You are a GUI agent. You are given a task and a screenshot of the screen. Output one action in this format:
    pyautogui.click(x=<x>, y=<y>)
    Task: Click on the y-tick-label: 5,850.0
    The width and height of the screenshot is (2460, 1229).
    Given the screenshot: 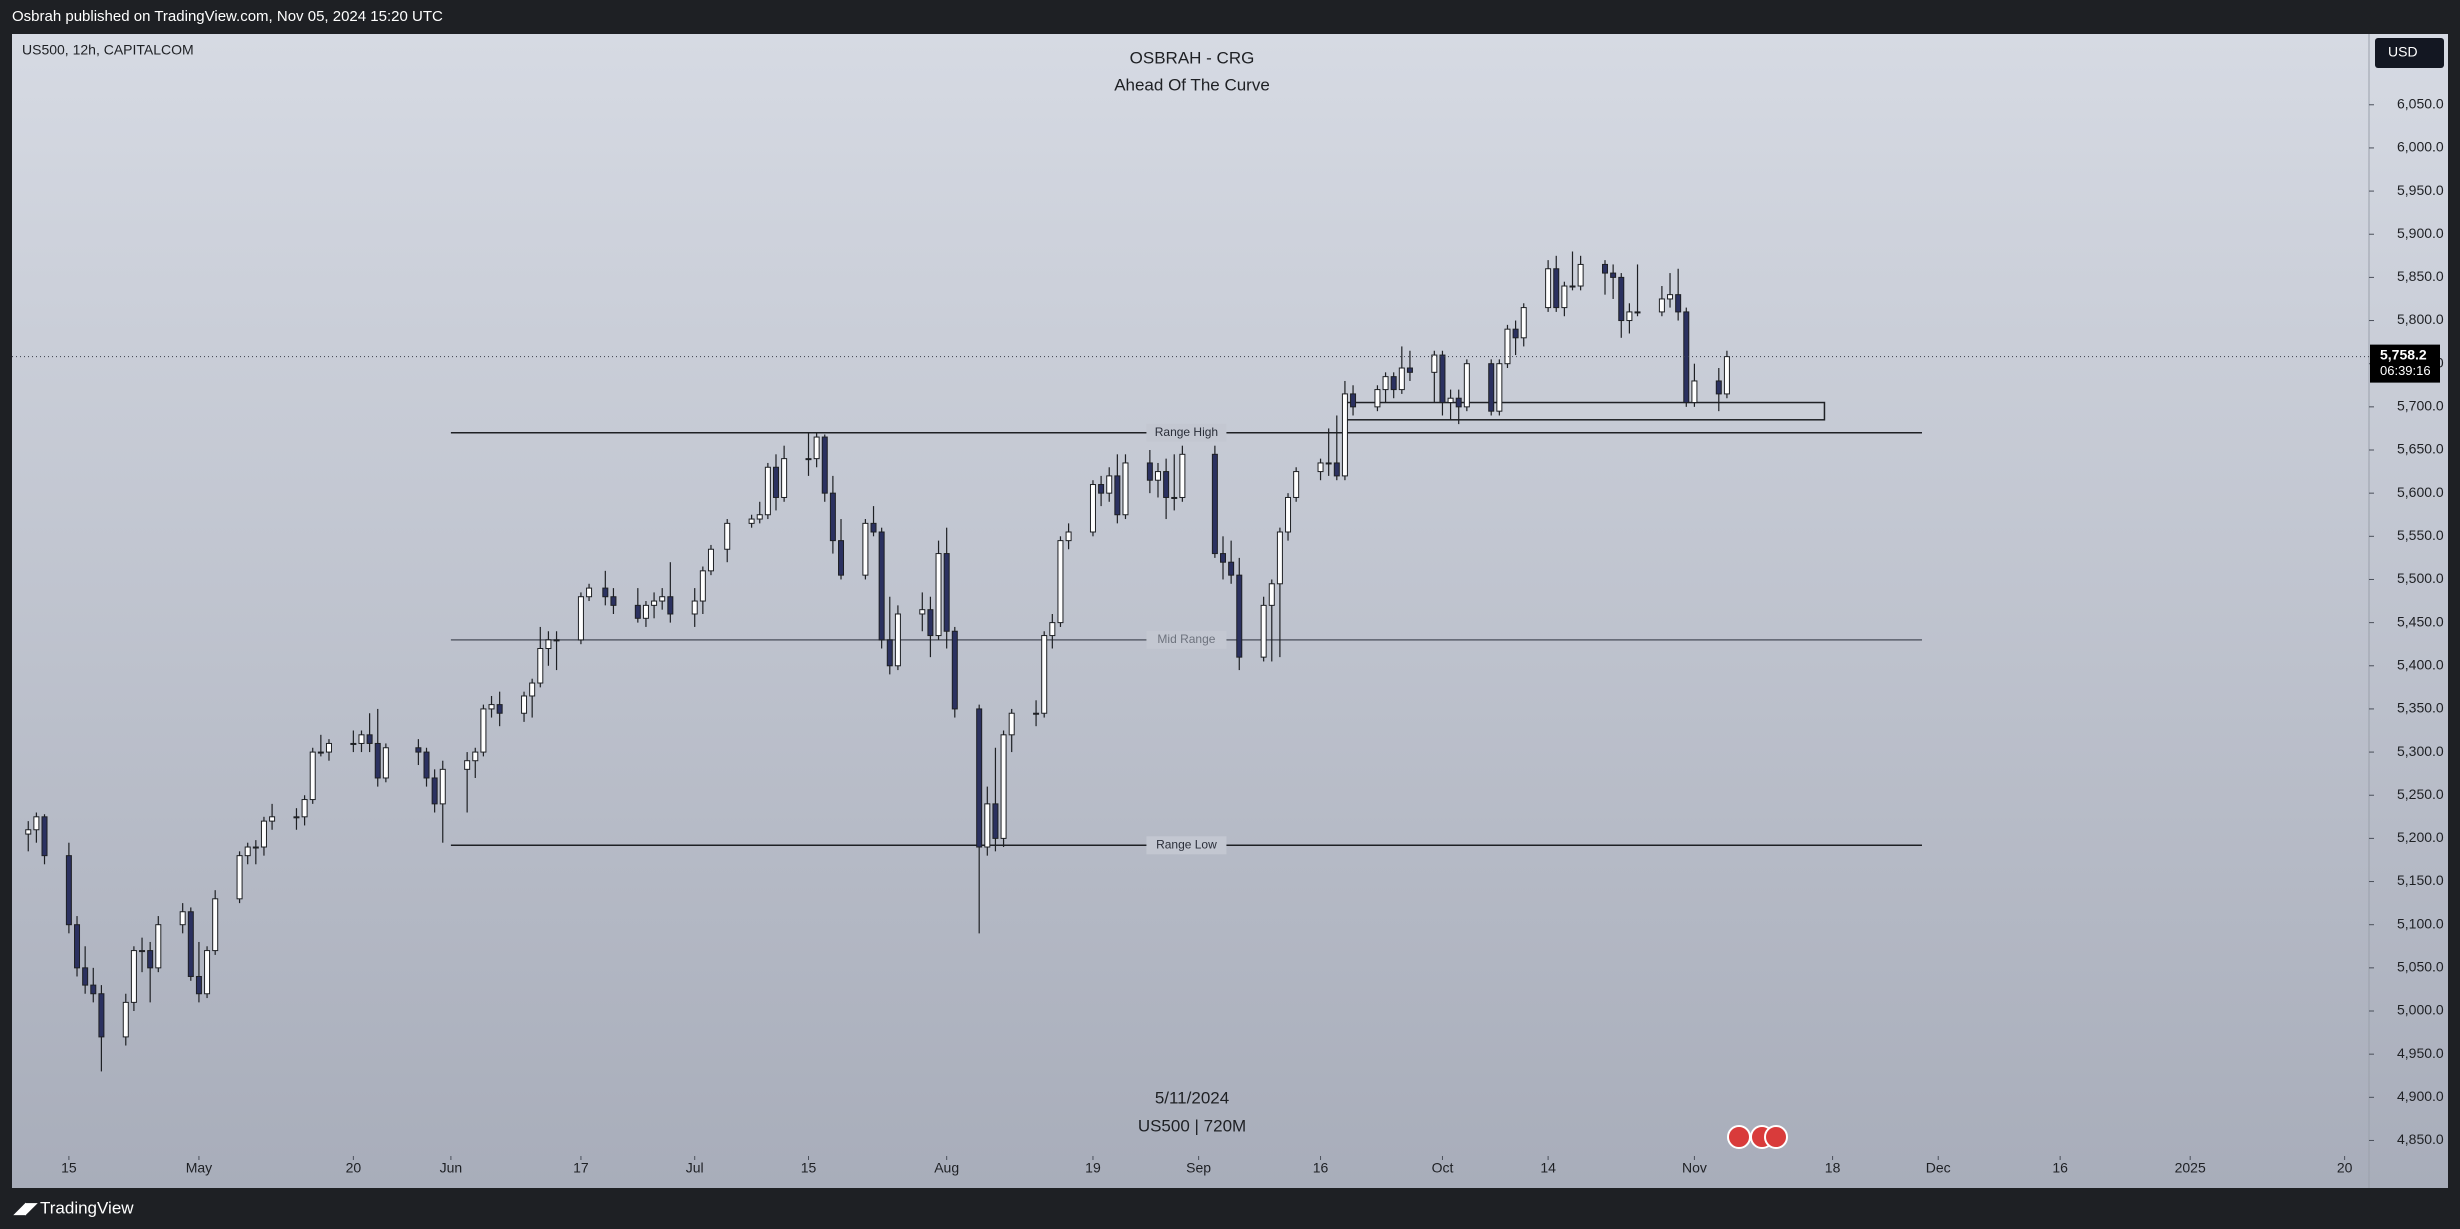 What is the action you would take?
    pyautogui.click(x=2420, y=276)
    